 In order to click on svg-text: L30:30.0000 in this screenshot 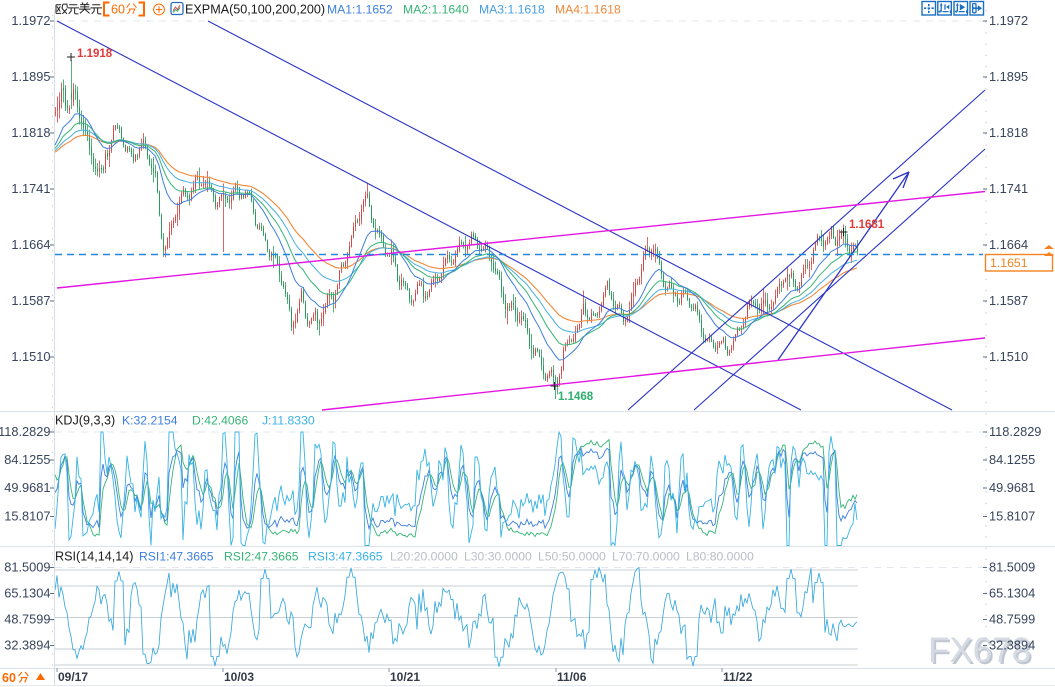, I will do `click(498, 557)`.